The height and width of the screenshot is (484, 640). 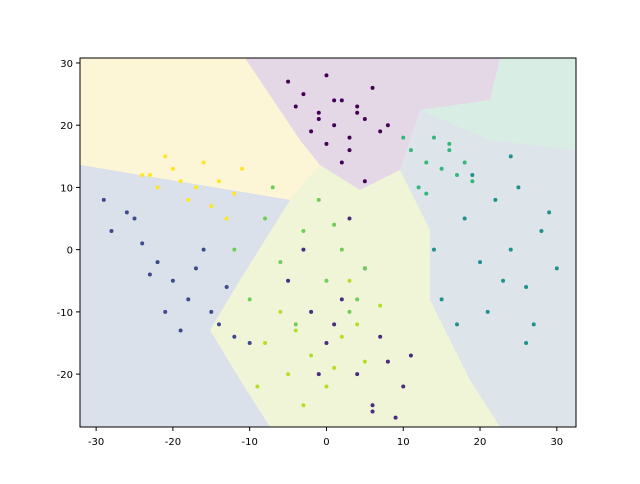 I want to click on y-tick-label: -10, so click(x=65, y=313).